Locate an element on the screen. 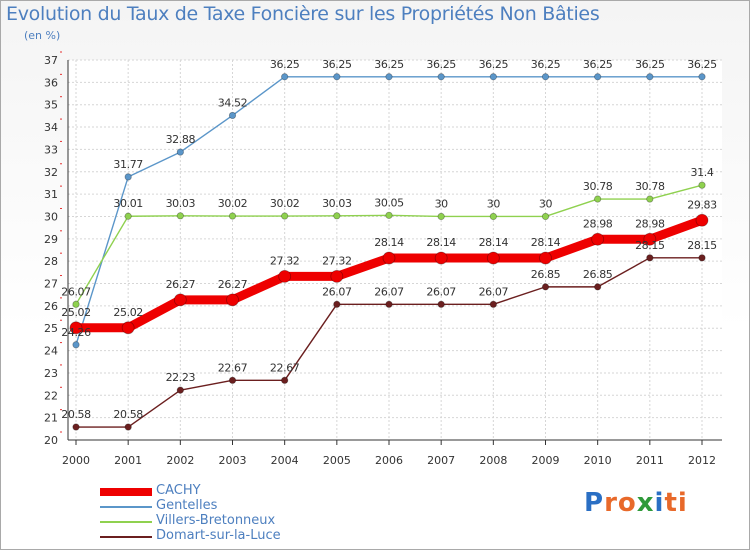 This screenshot has width=750, height=550. data-label-domart-sur-la-luce: 26.85 is located at coordinates (546, 274).